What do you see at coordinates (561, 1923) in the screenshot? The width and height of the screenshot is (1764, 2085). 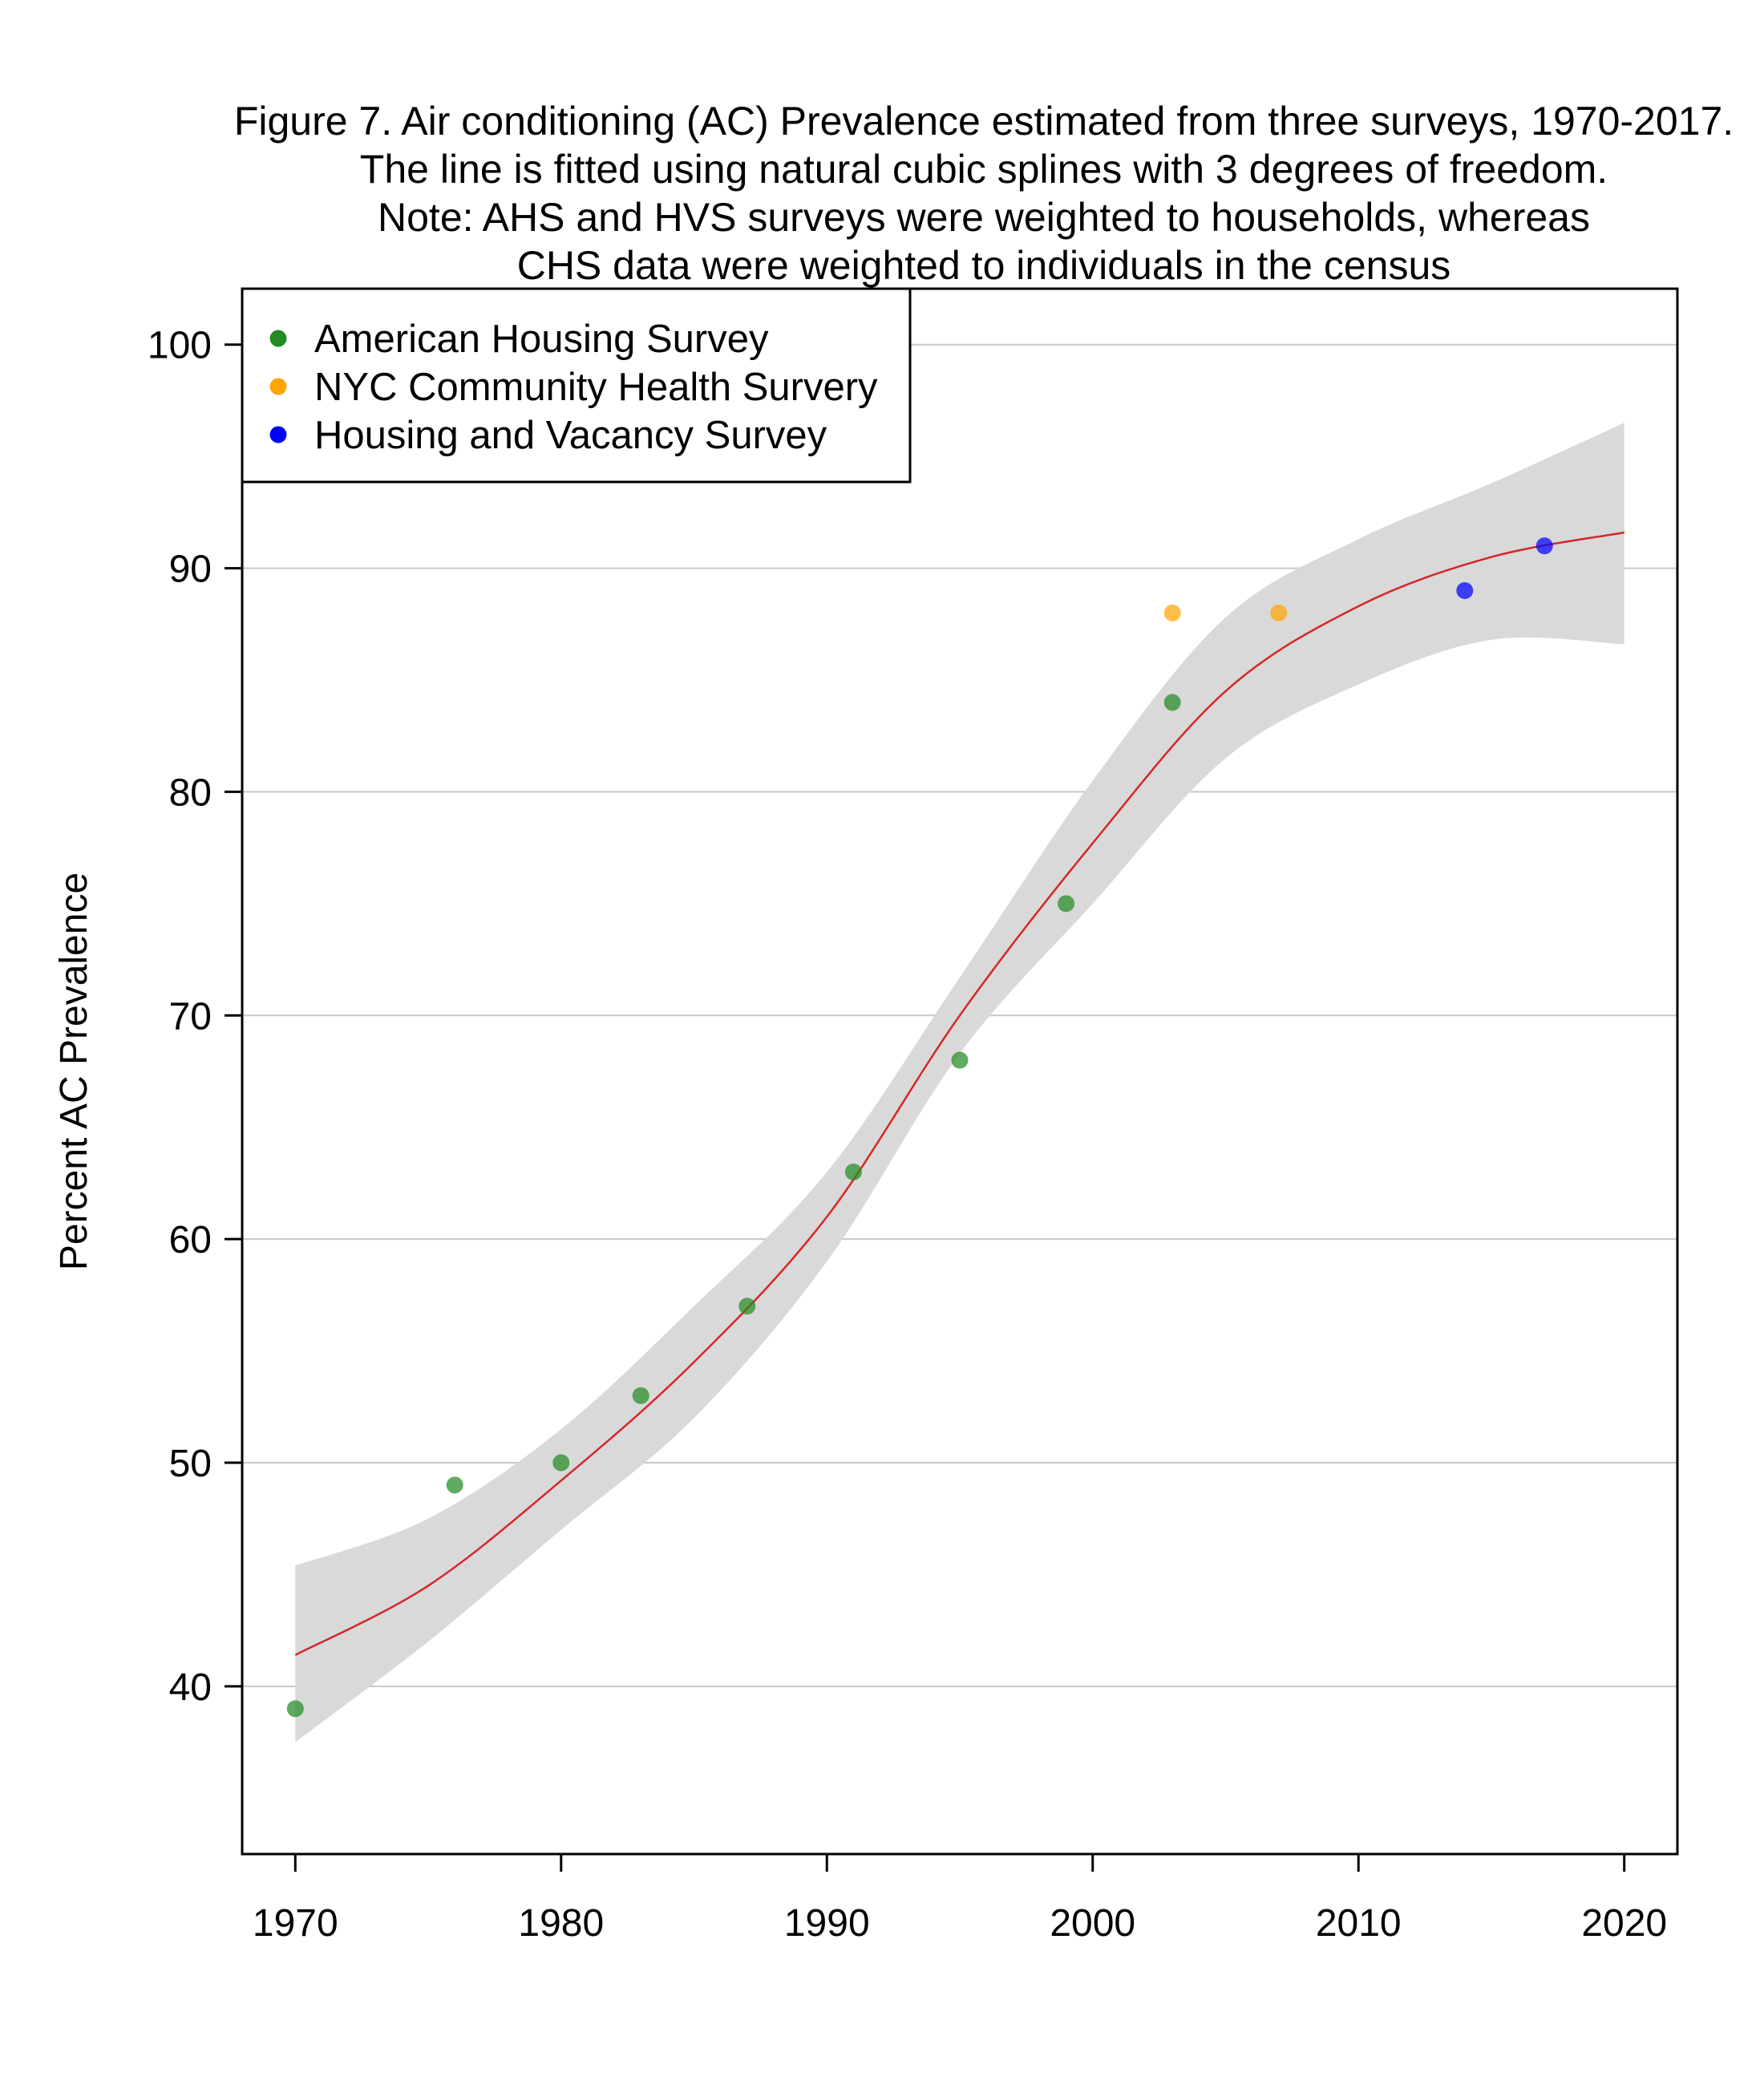 I see `x-tick-label-1980: 1980` at bounding box center [561, 1923].